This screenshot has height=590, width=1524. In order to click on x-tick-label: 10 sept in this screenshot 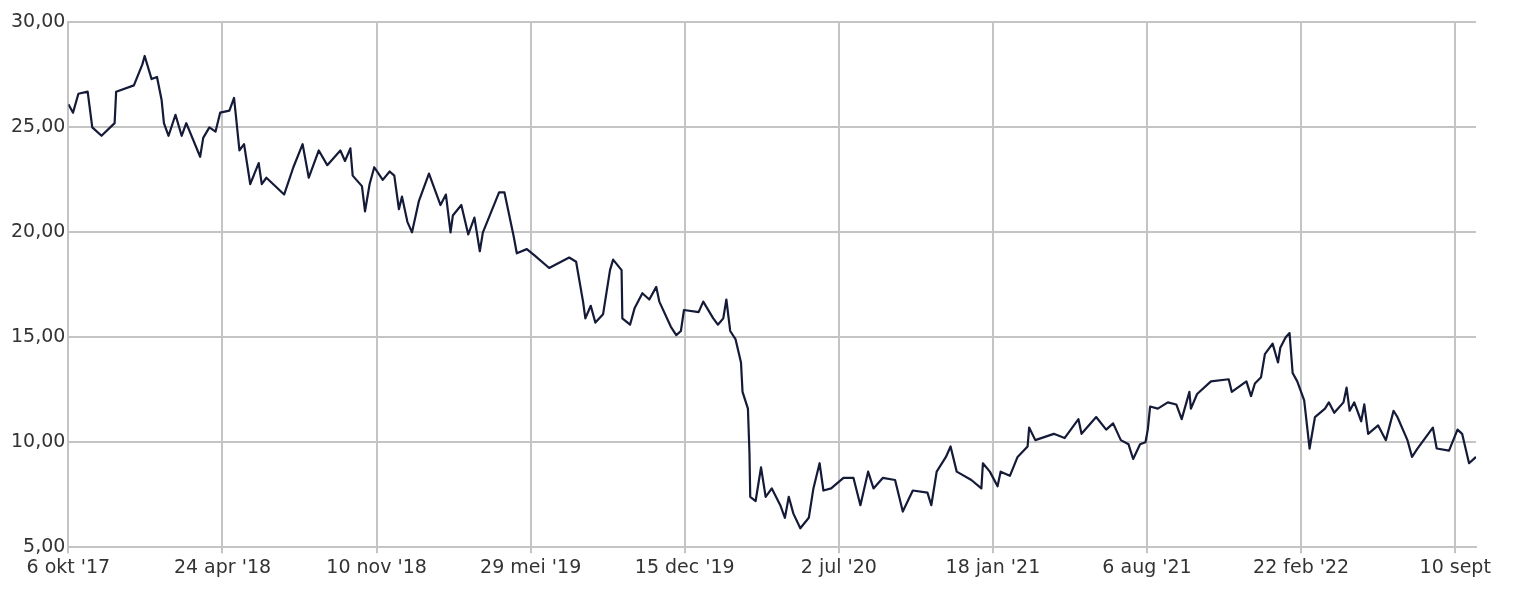, I will do `click(1455, 565)`.